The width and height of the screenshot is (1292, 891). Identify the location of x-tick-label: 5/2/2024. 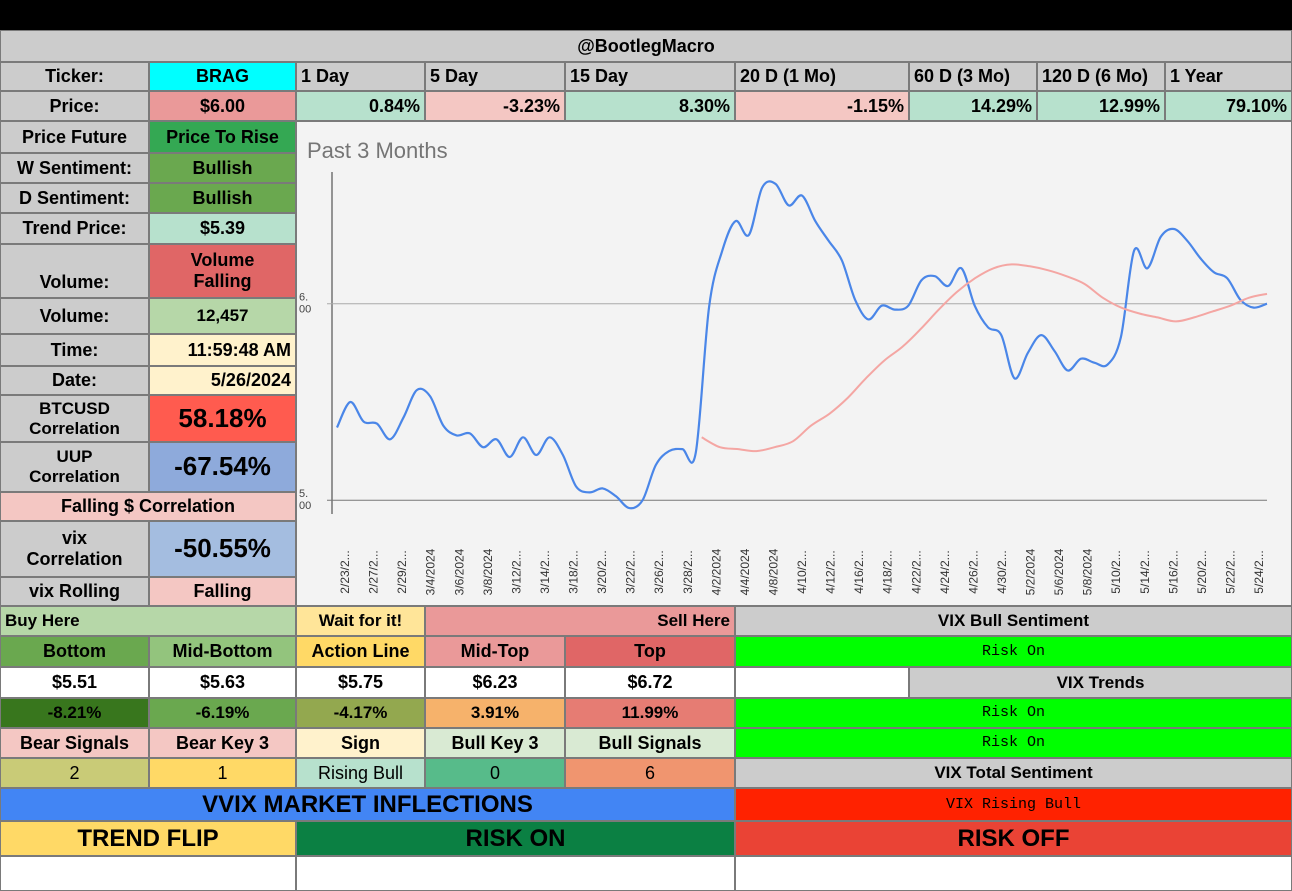
(1031, 571).